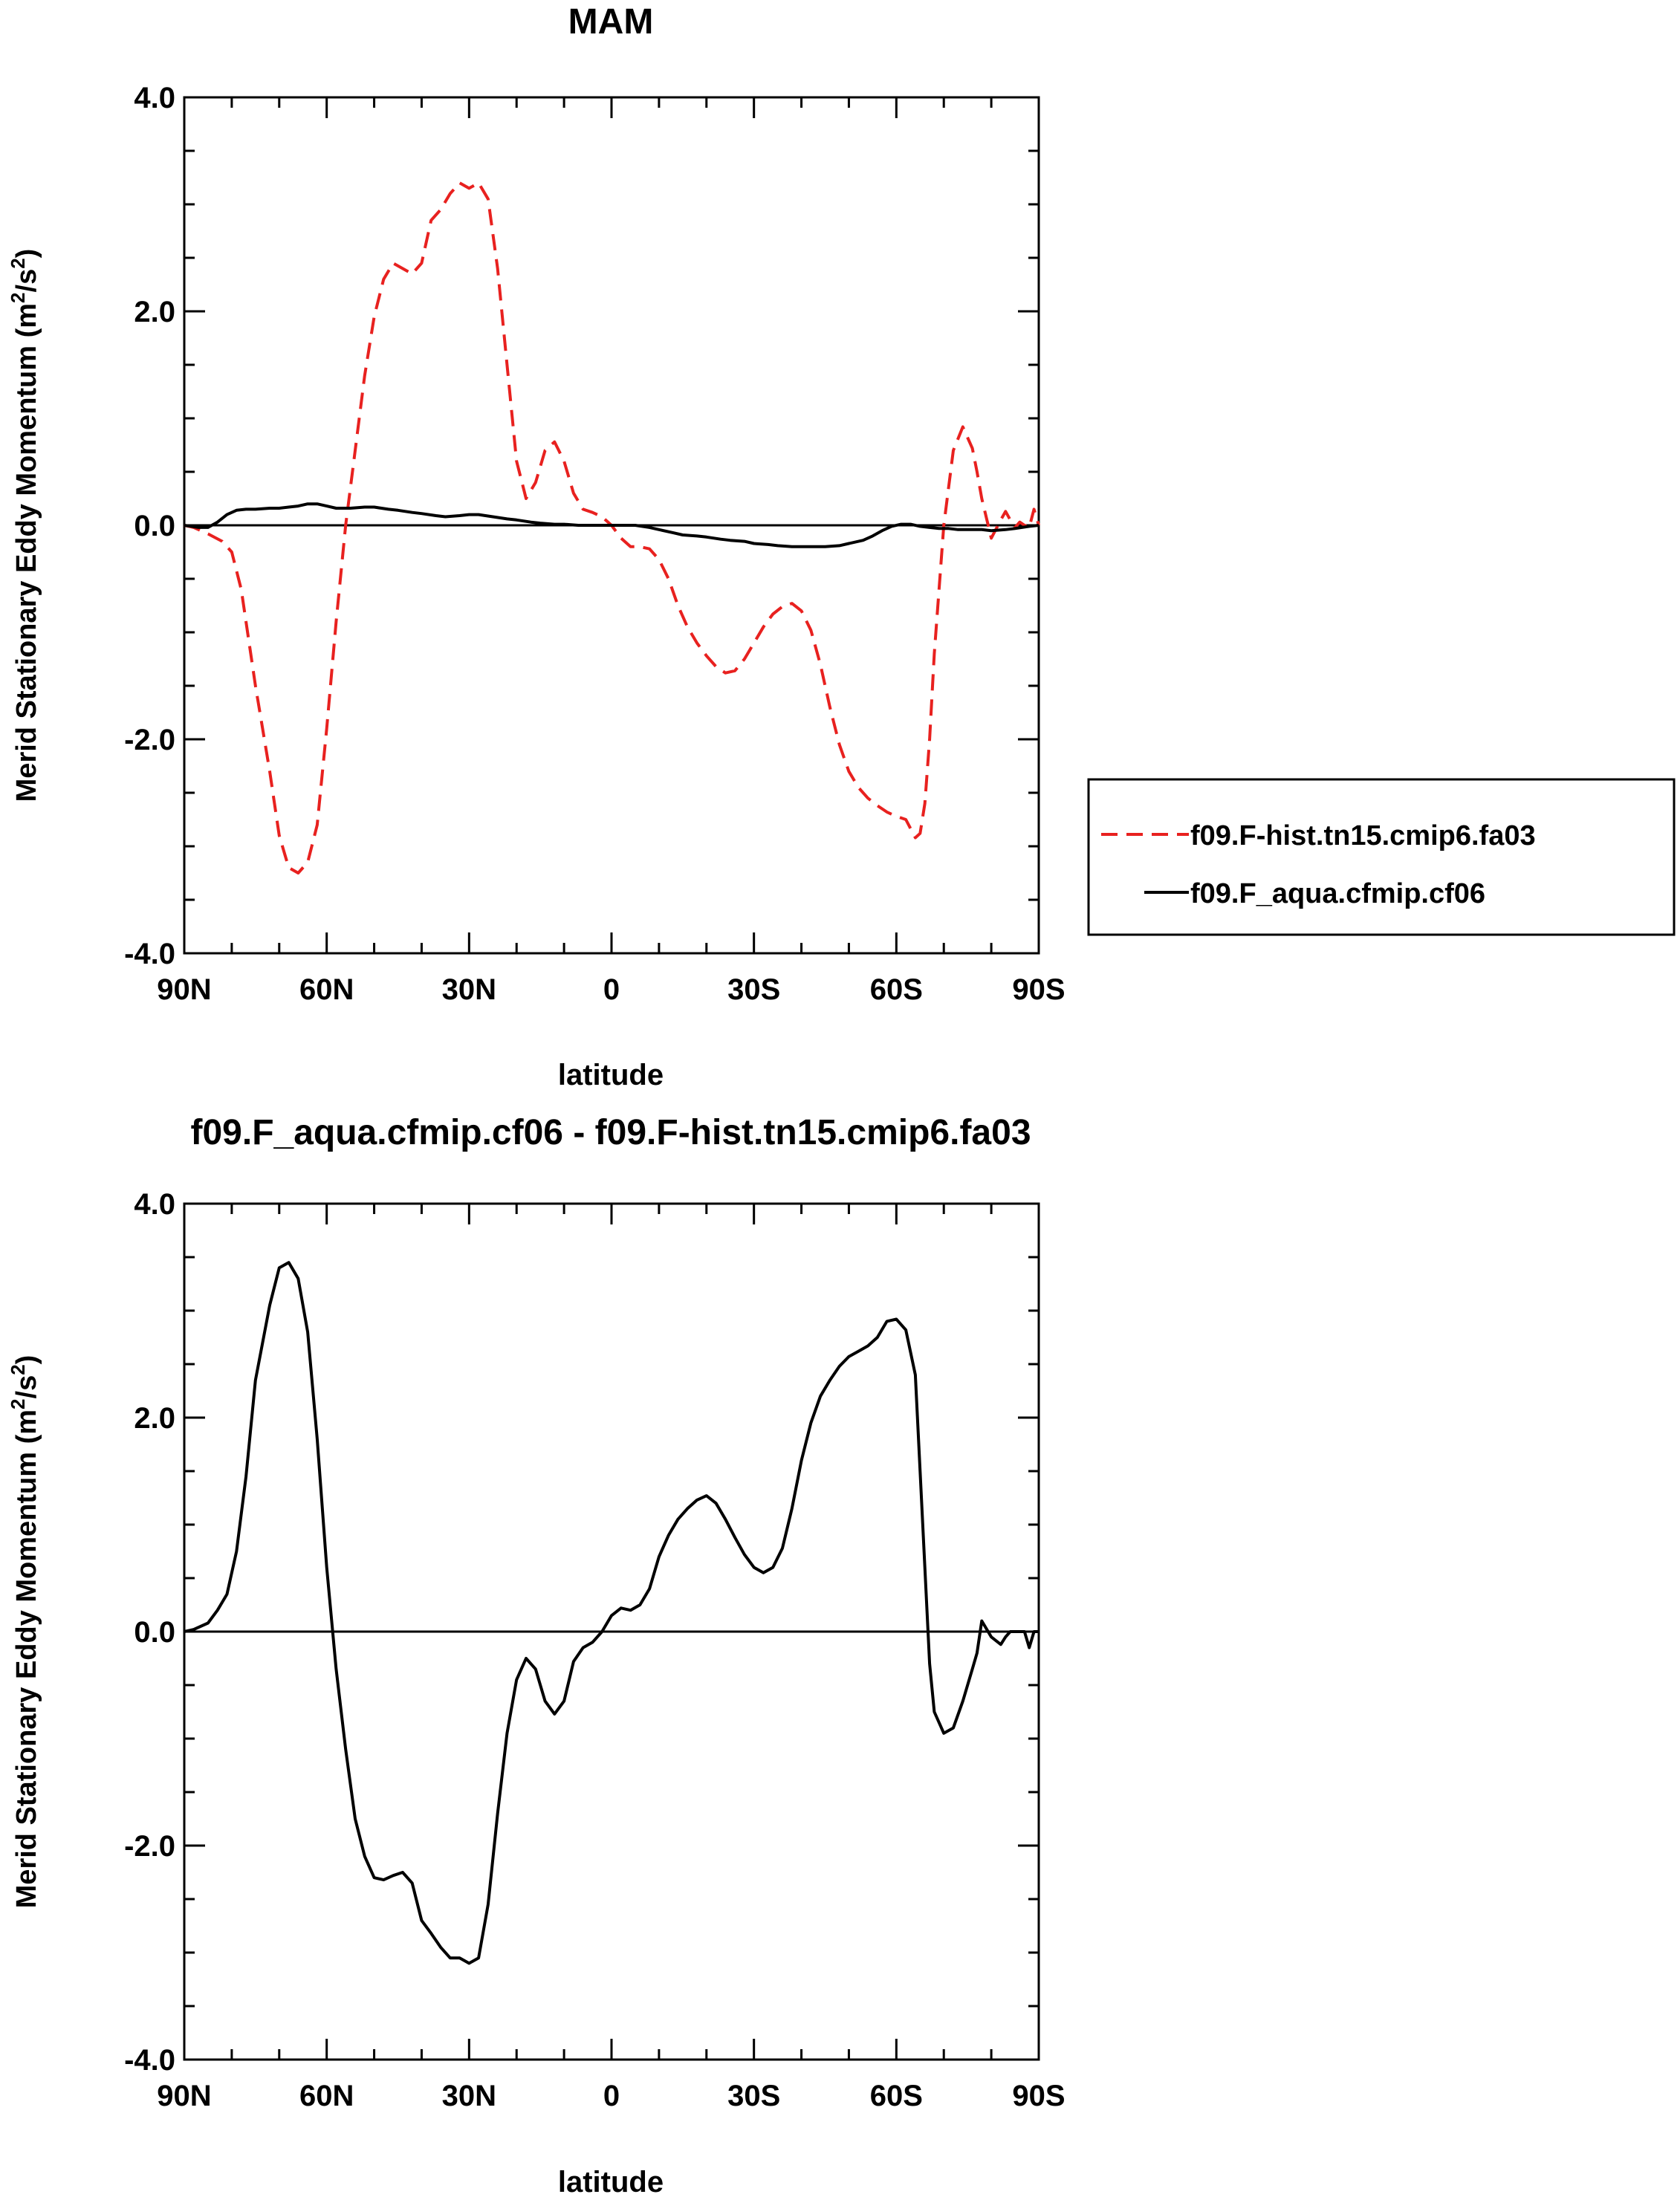  What do you see at coordinates (150, 2060) in the screenshot?
I see `bottom-y-tick-label: -4.0` at bounding box center [150, 2060].